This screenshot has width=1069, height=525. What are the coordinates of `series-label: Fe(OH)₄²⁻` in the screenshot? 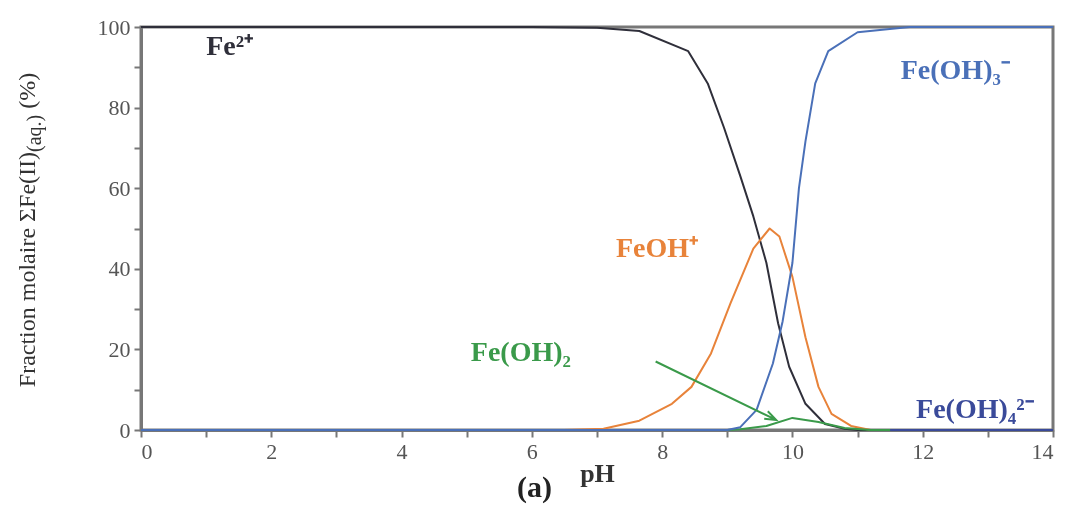 It's located at (975, 408).